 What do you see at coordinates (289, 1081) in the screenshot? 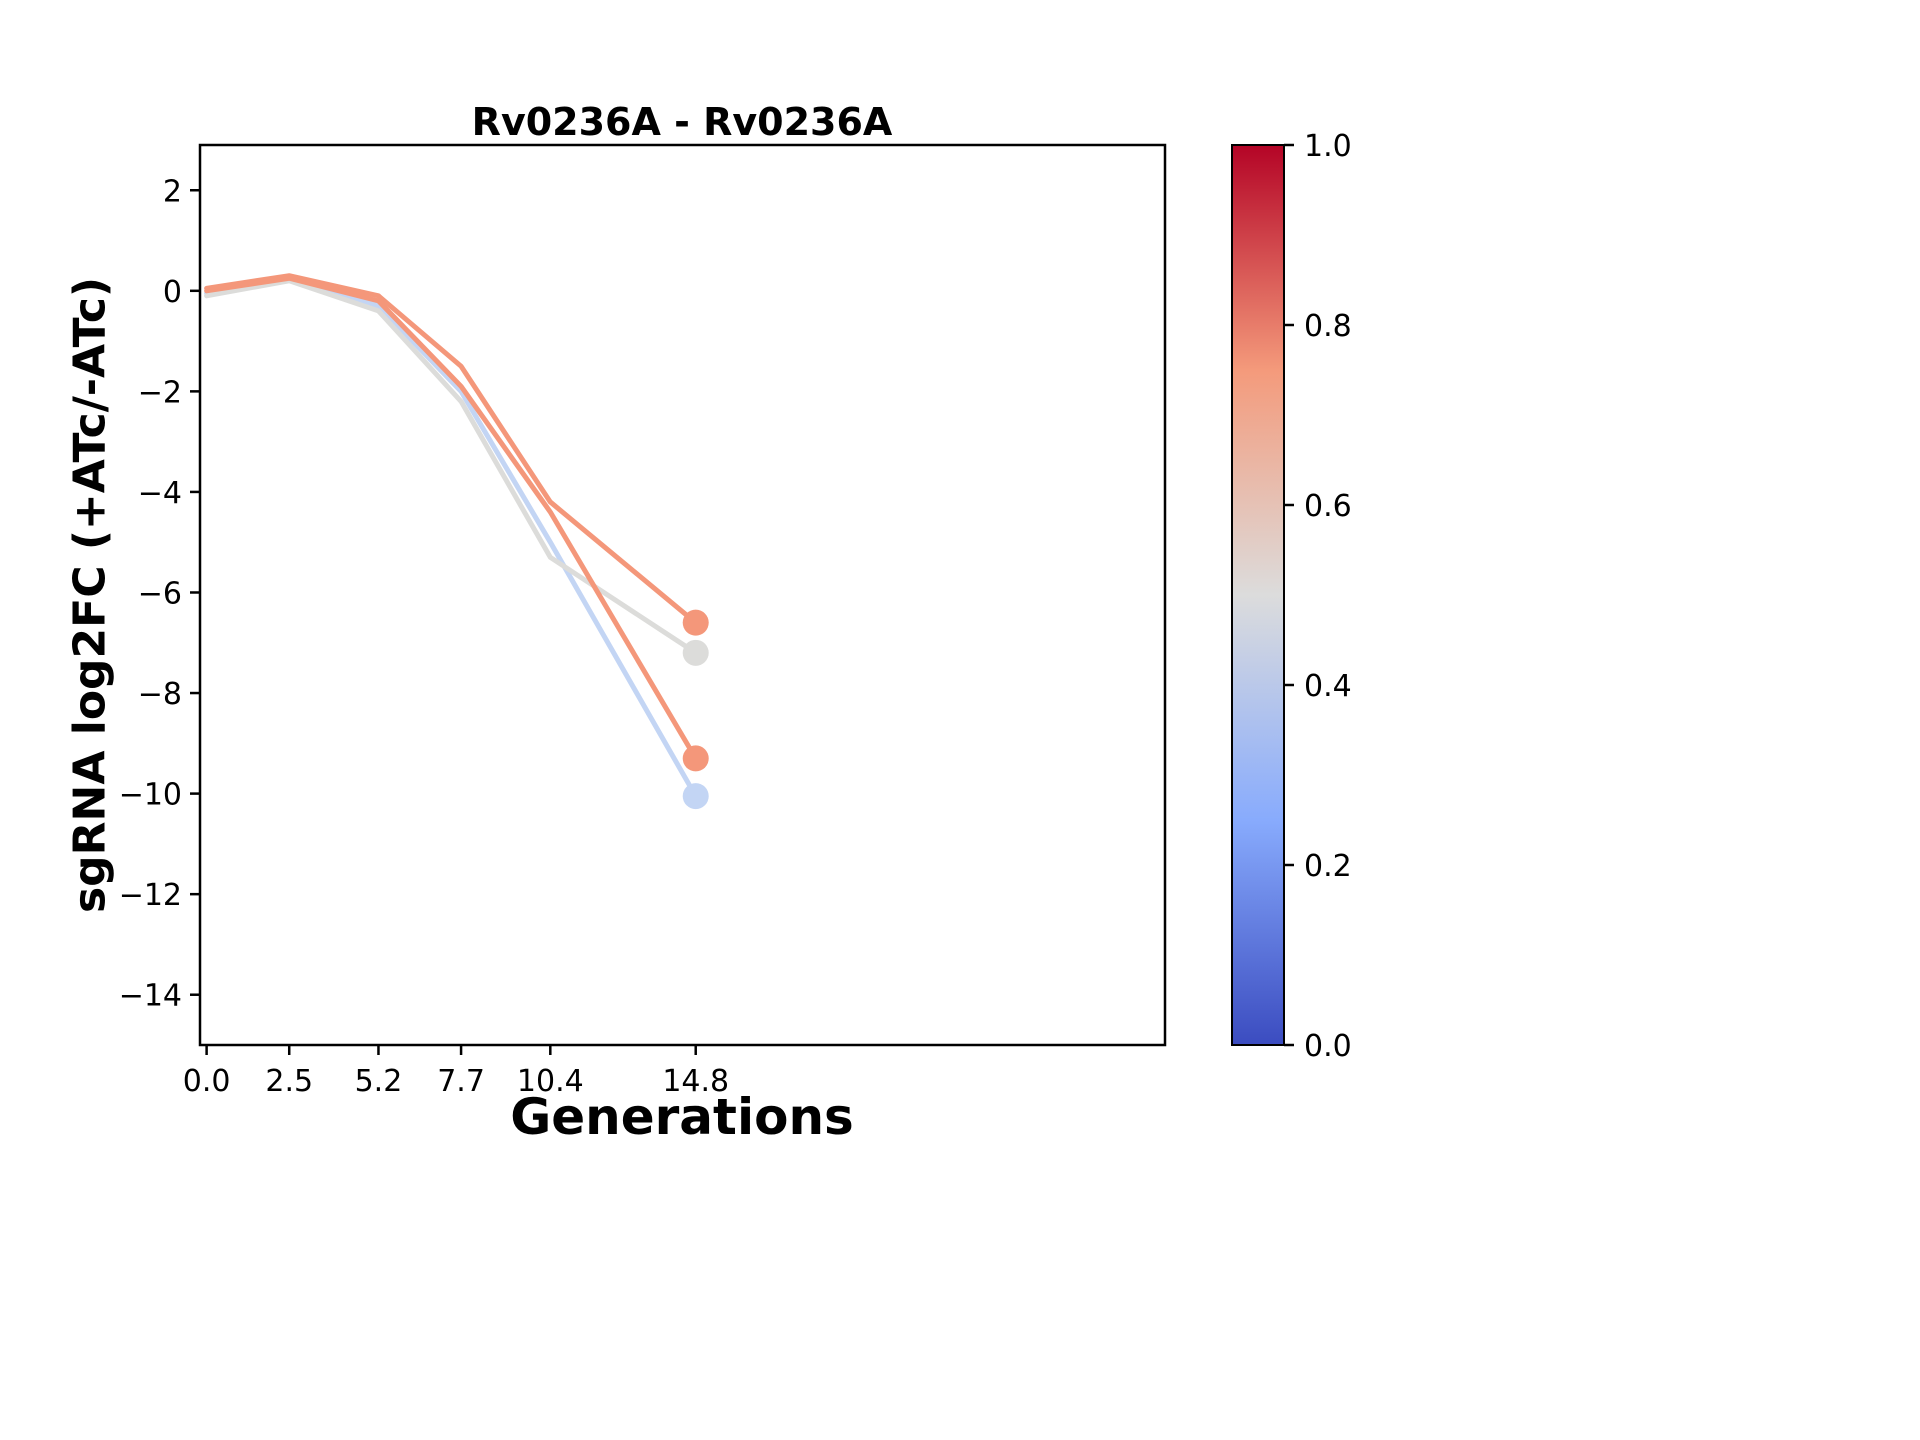
I see `x-tick-label: 2.5` at bounding box center [289, 1081].